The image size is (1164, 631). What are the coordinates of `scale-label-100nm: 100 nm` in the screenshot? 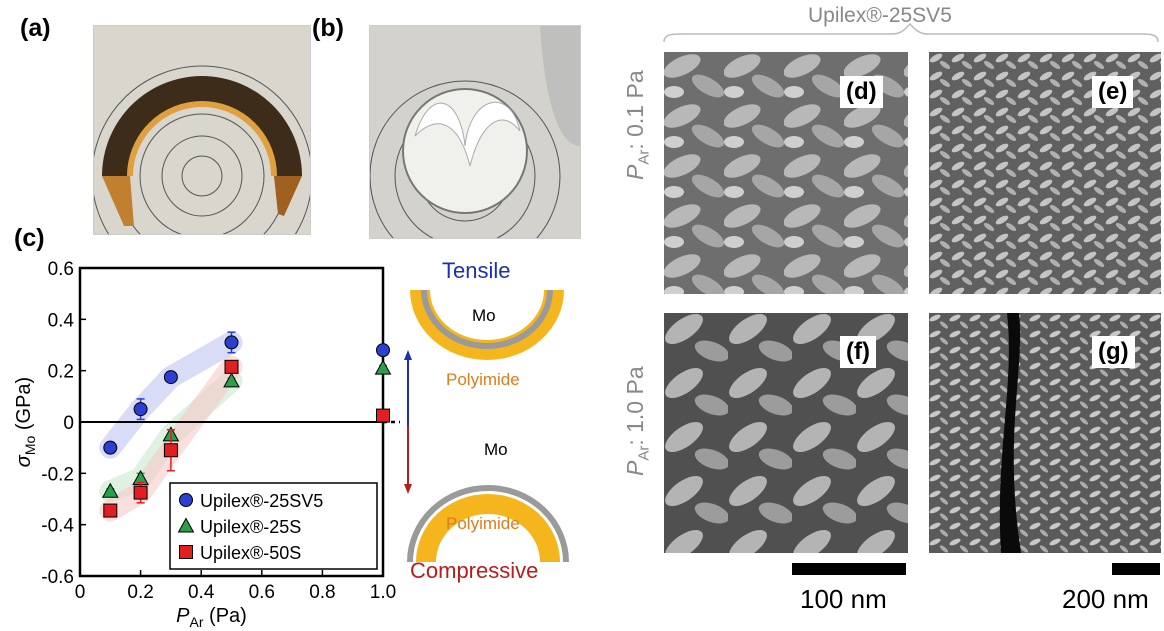 It's located at (843, 599).